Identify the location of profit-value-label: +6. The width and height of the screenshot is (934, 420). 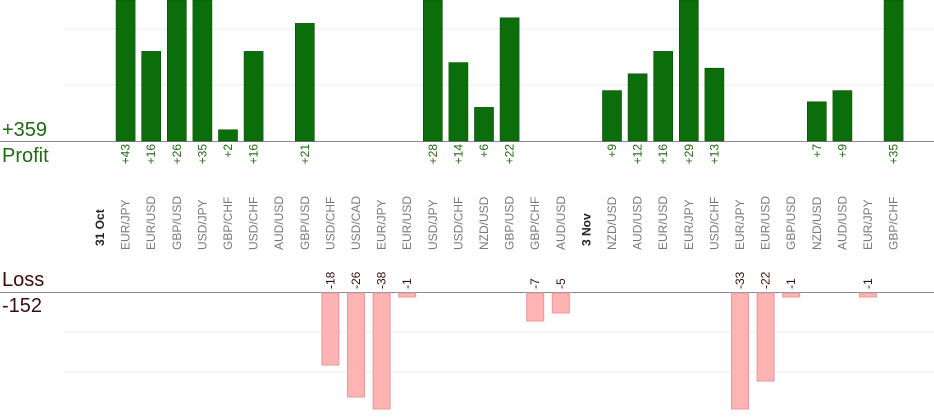
(484, 151).